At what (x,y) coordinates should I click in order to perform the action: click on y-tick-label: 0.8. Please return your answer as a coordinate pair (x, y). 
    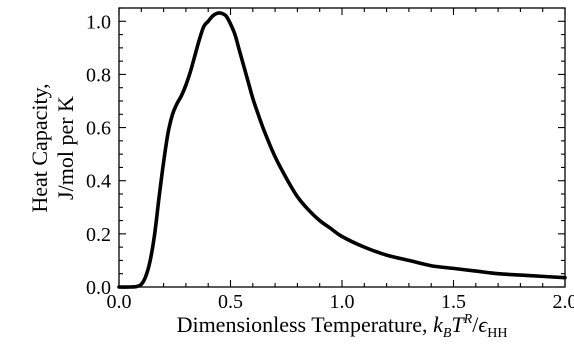
    Looking at the image, I should click on (98, 75).